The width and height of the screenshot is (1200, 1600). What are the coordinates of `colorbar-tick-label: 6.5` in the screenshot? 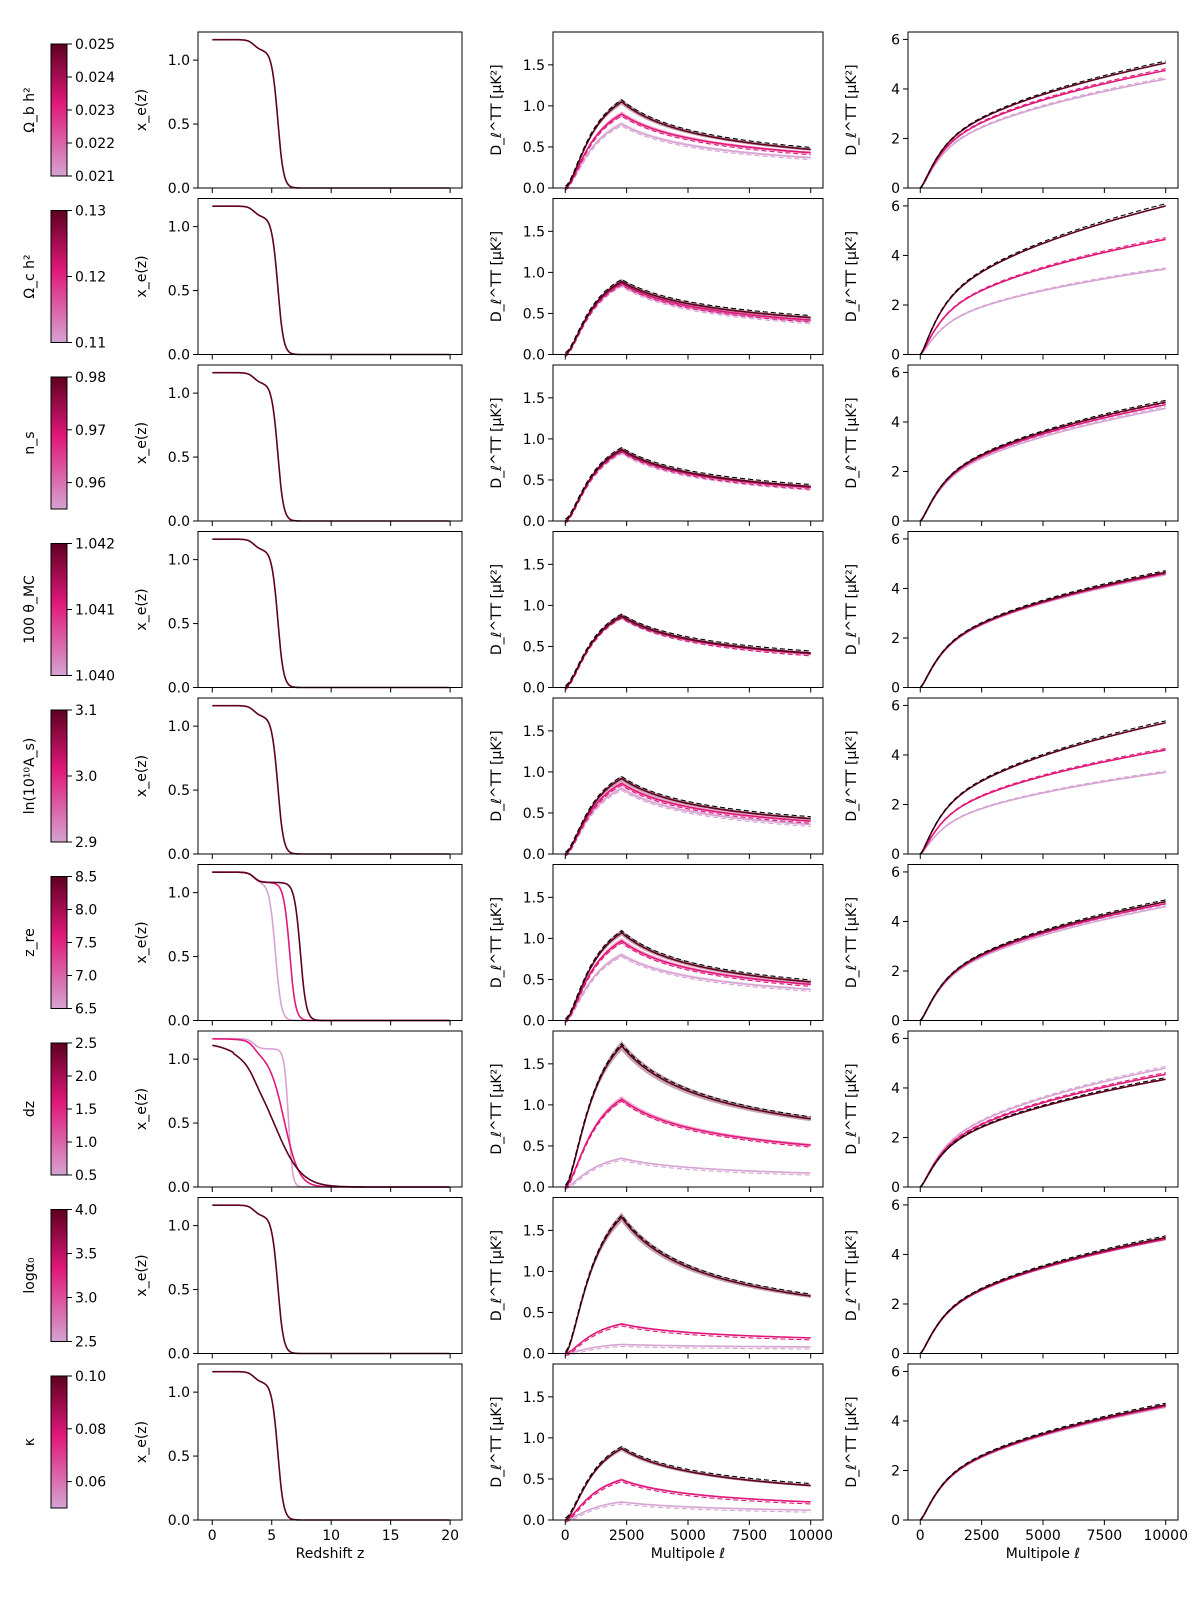 It's located at (86, 1010).